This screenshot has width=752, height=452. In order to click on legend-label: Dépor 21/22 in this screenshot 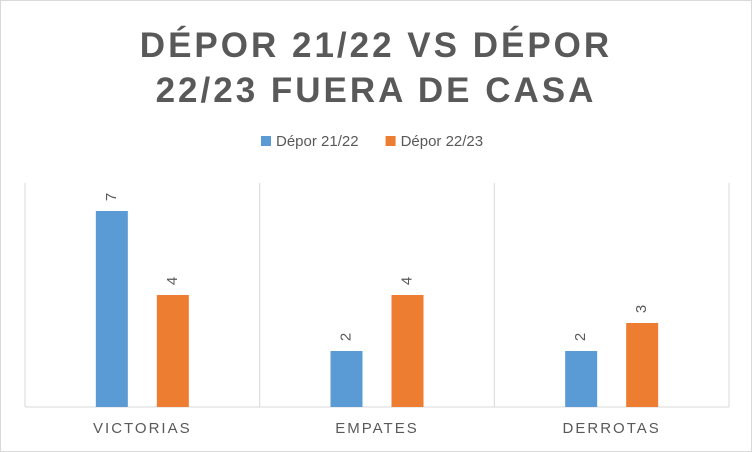, I will do `click(317, 141)`.